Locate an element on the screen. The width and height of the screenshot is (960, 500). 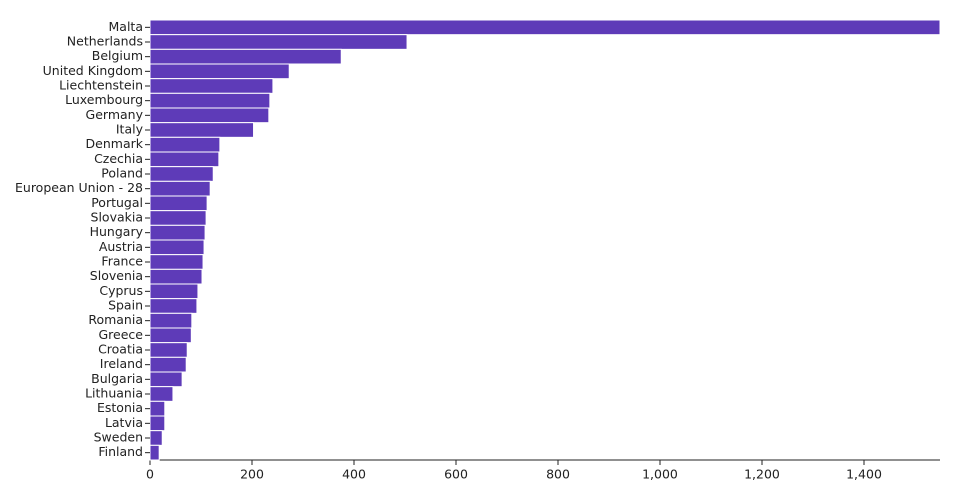
y-tick-label: Luxembourg is located at coordinates (104, 99).